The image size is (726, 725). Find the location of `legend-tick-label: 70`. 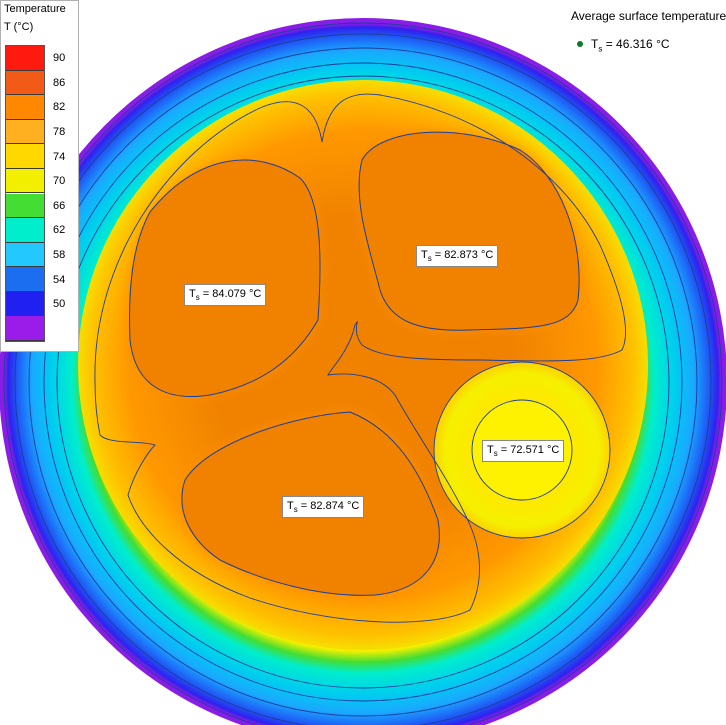

legend-tick-label: 70 is located at coordinates (59, 181).